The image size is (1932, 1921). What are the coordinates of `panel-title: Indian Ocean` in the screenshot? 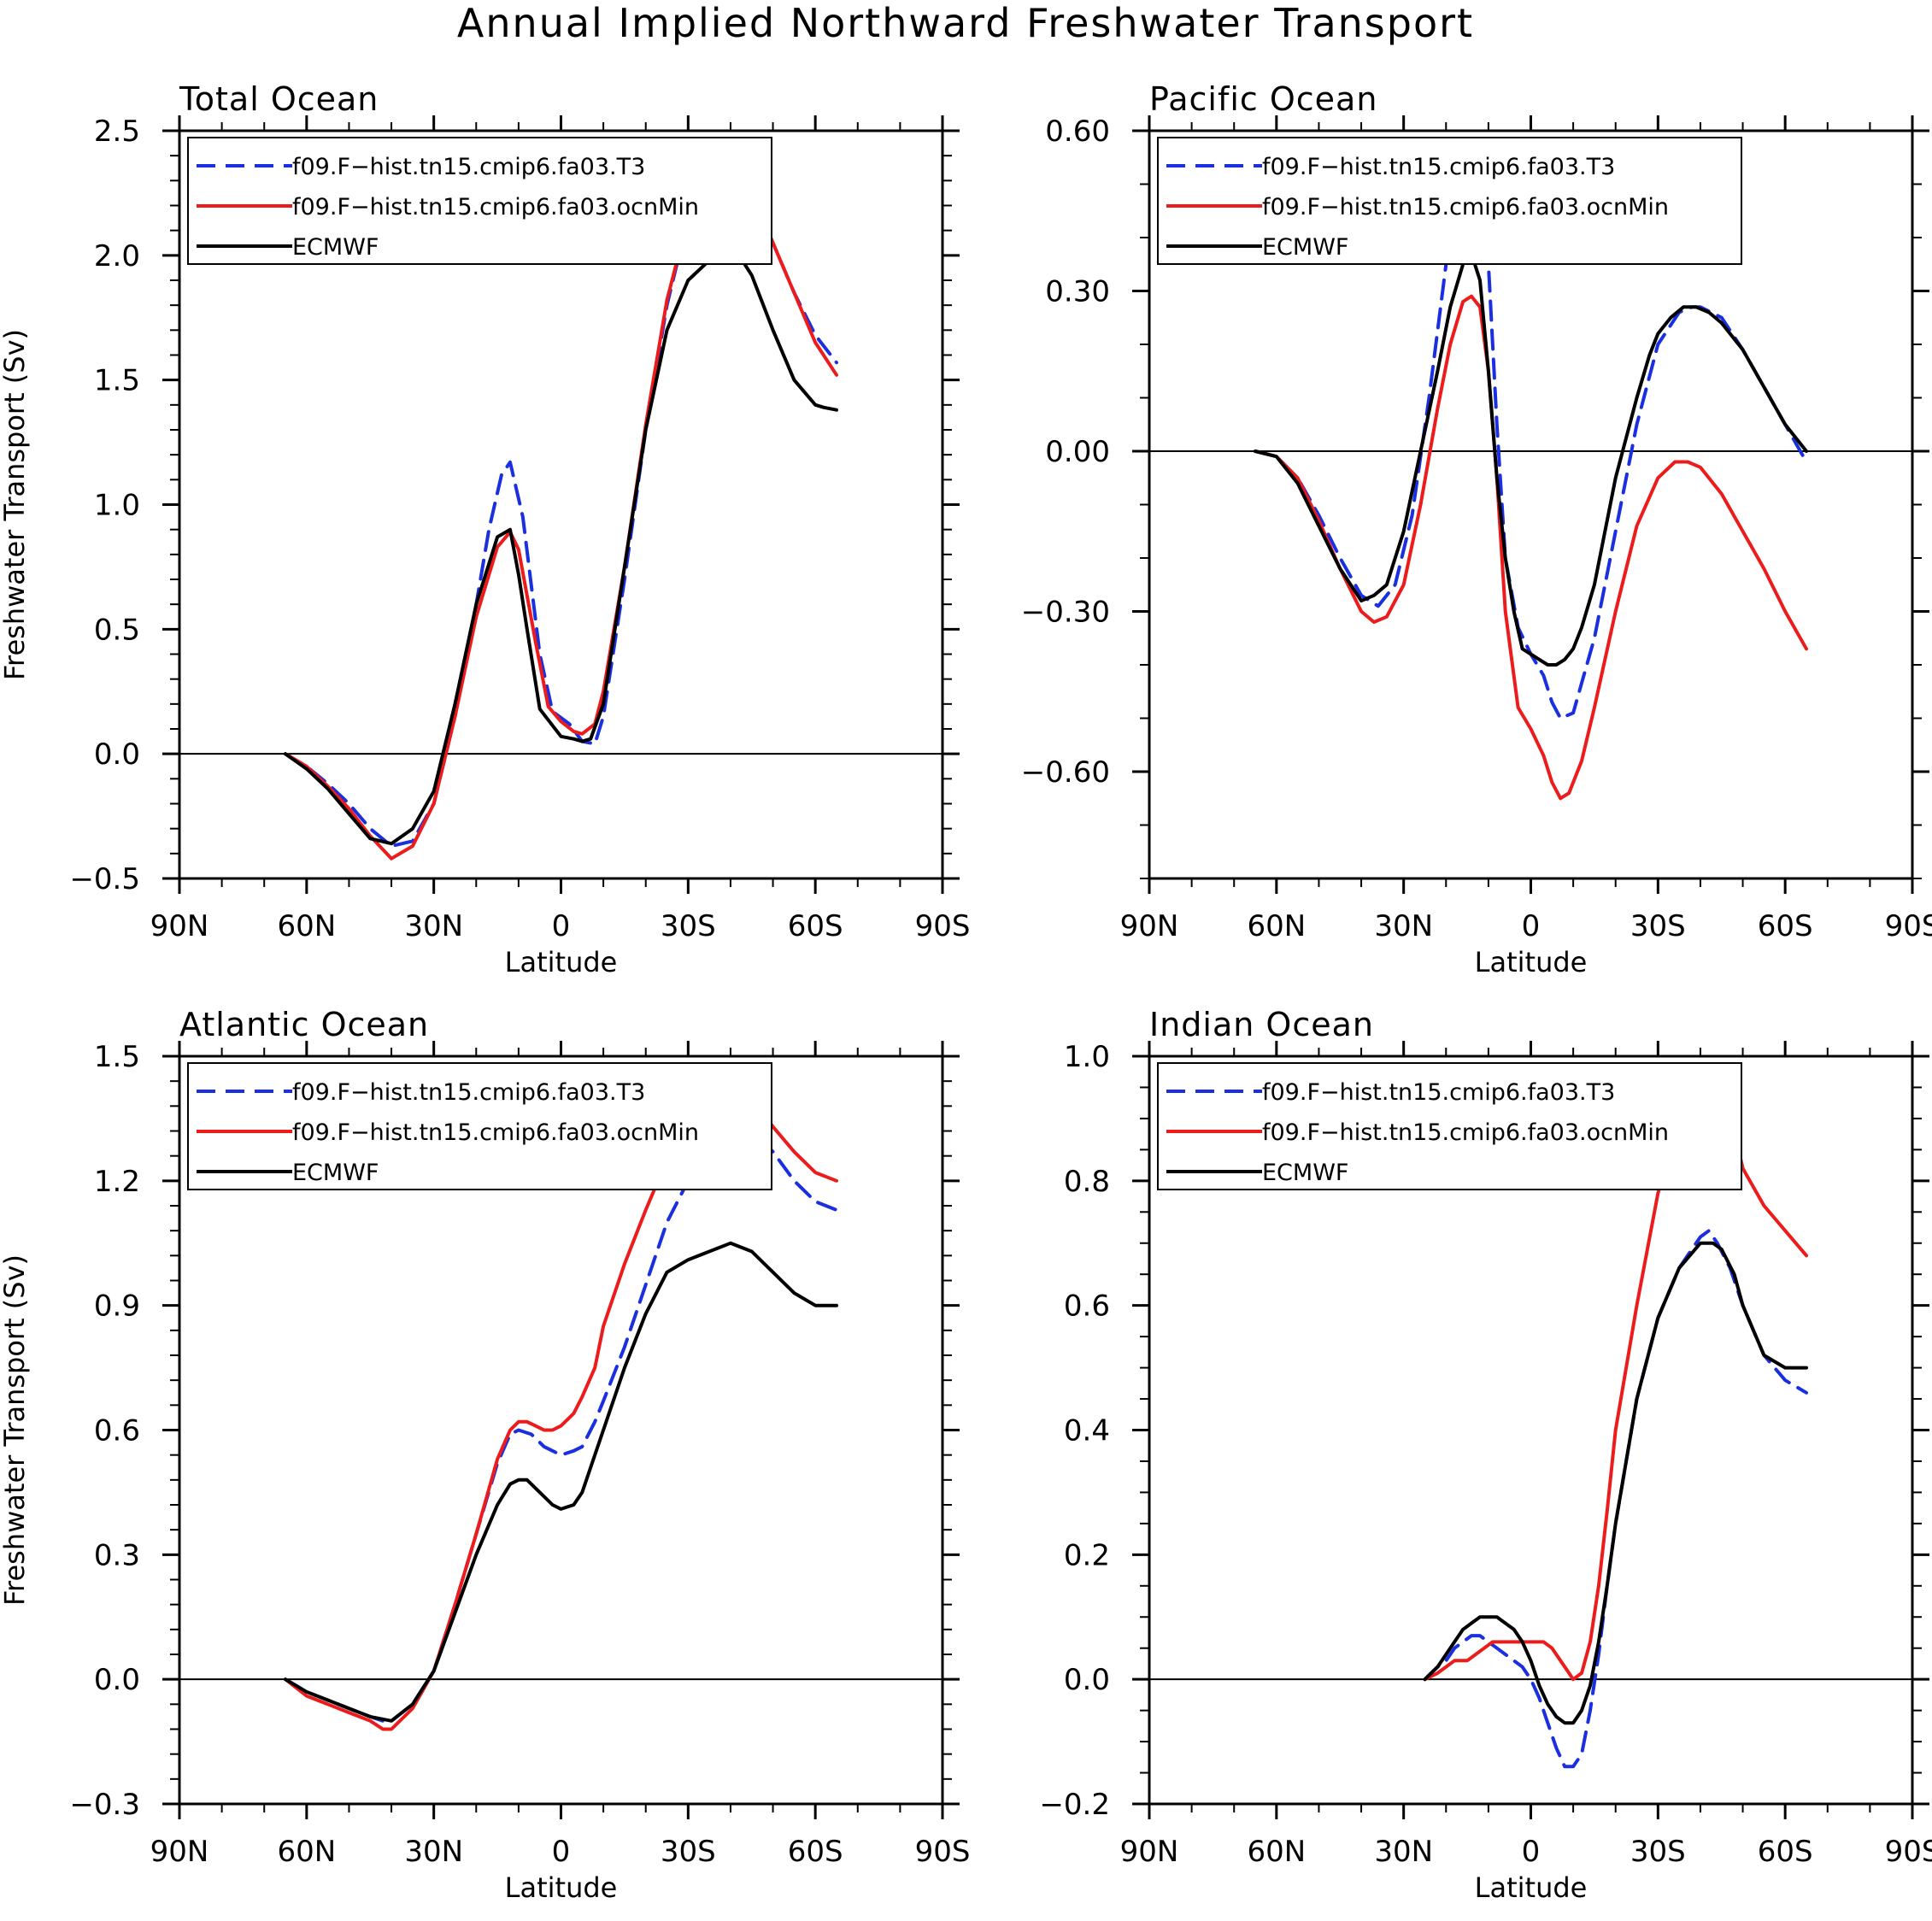 It's located at (1262, 1025).